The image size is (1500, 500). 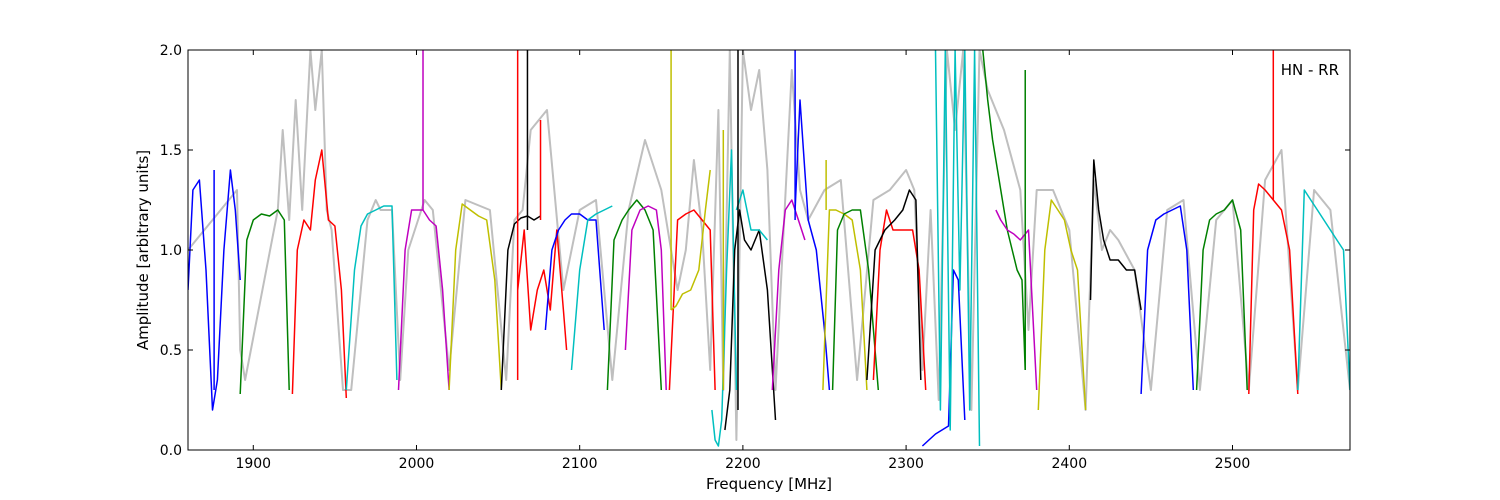 What do you see at coordinates (171, 451) in the screenshot?
I see `y-tick-label: 0.0` at bounding box center [171, 451].